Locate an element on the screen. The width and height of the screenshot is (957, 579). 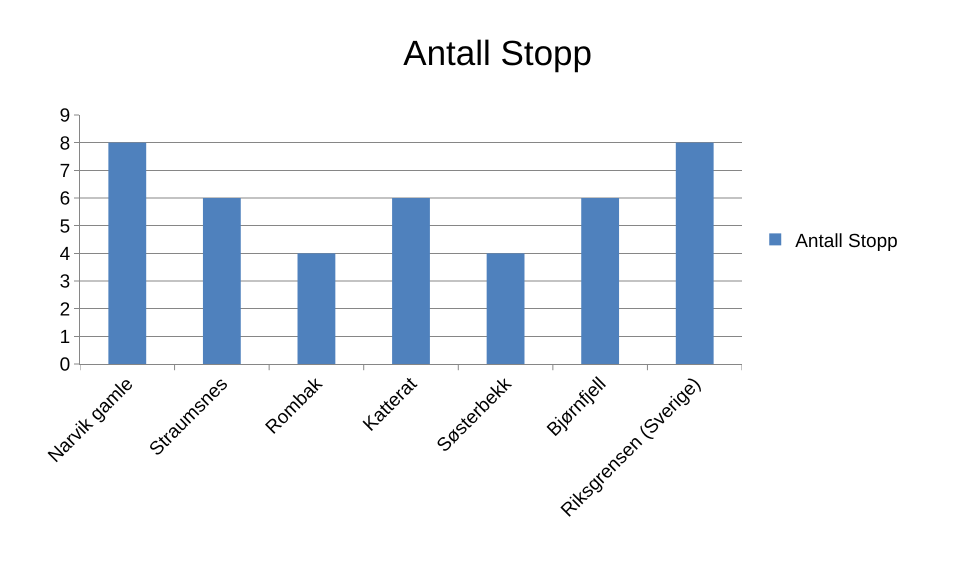
legend-label: Antall Stopp is located at coordinates (846, 241).